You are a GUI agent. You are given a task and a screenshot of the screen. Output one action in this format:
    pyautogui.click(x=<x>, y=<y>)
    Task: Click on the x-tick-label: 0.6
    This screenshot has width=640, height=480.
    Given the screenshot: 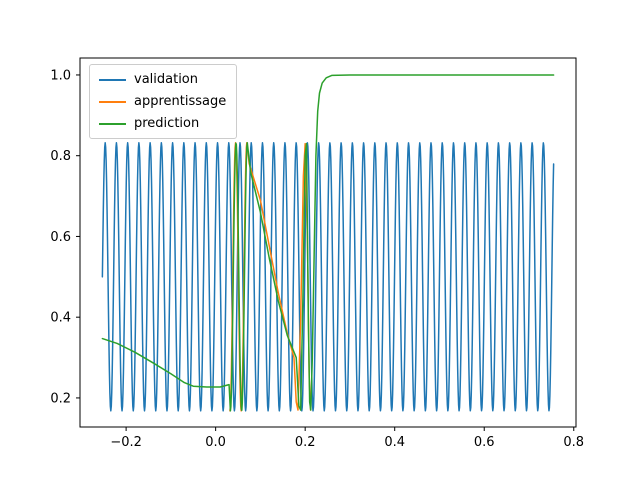 What is the action you would take?
    pyautogui.click(x=484, y=442)
    